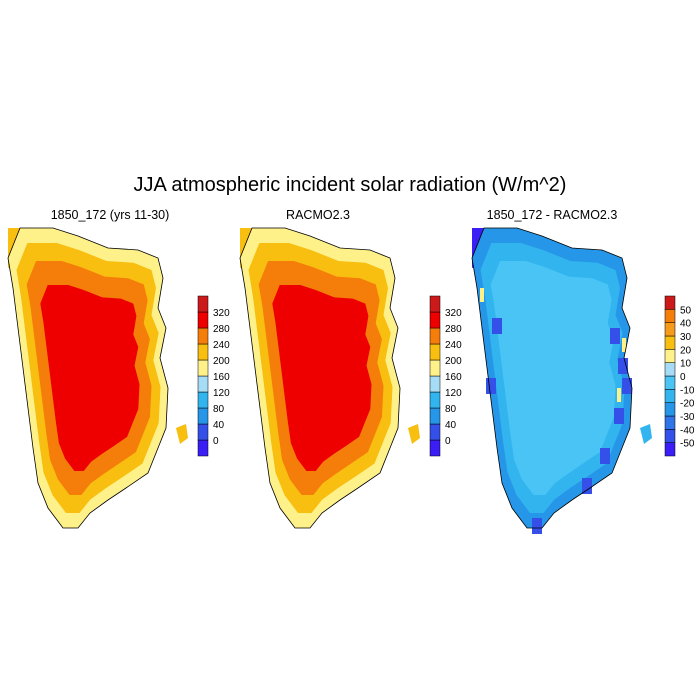 This screenshot has width=700, height=700. I want to click on panel-title-diff: 1850_172 - RACMO2.3, so click(552, 215).